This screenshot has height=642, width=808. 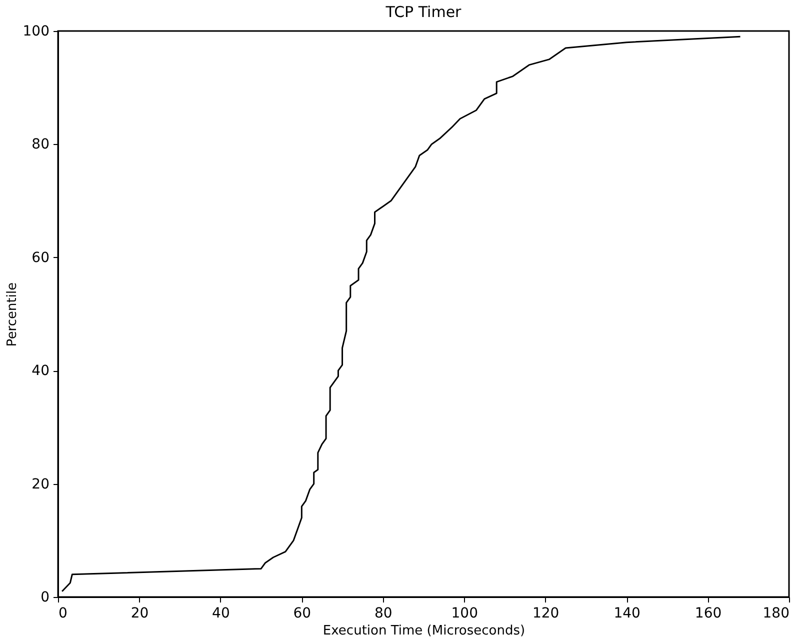 I want to click on y-tick-label: 40, so click(x=41, y=371).